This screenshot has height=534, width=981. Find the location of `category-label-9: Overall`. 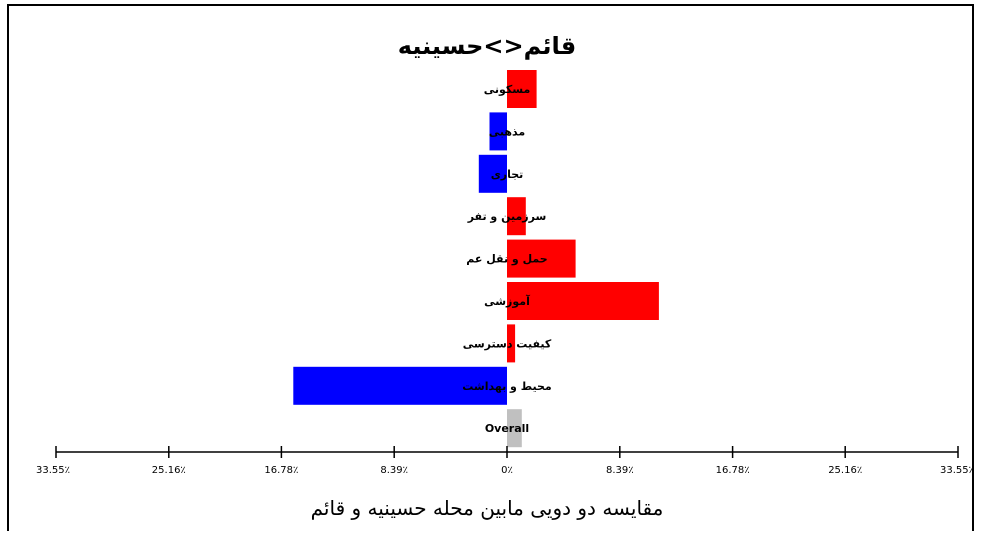

category-label-9: Overall is located at coordinates (507, 428).